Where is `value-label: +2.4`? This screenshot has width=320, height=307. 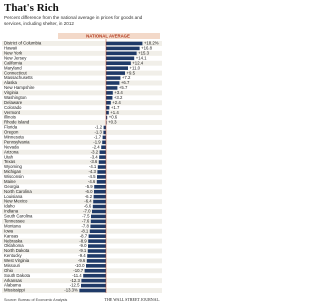
value-label: +2.4 is located at coordinates (116, 102).